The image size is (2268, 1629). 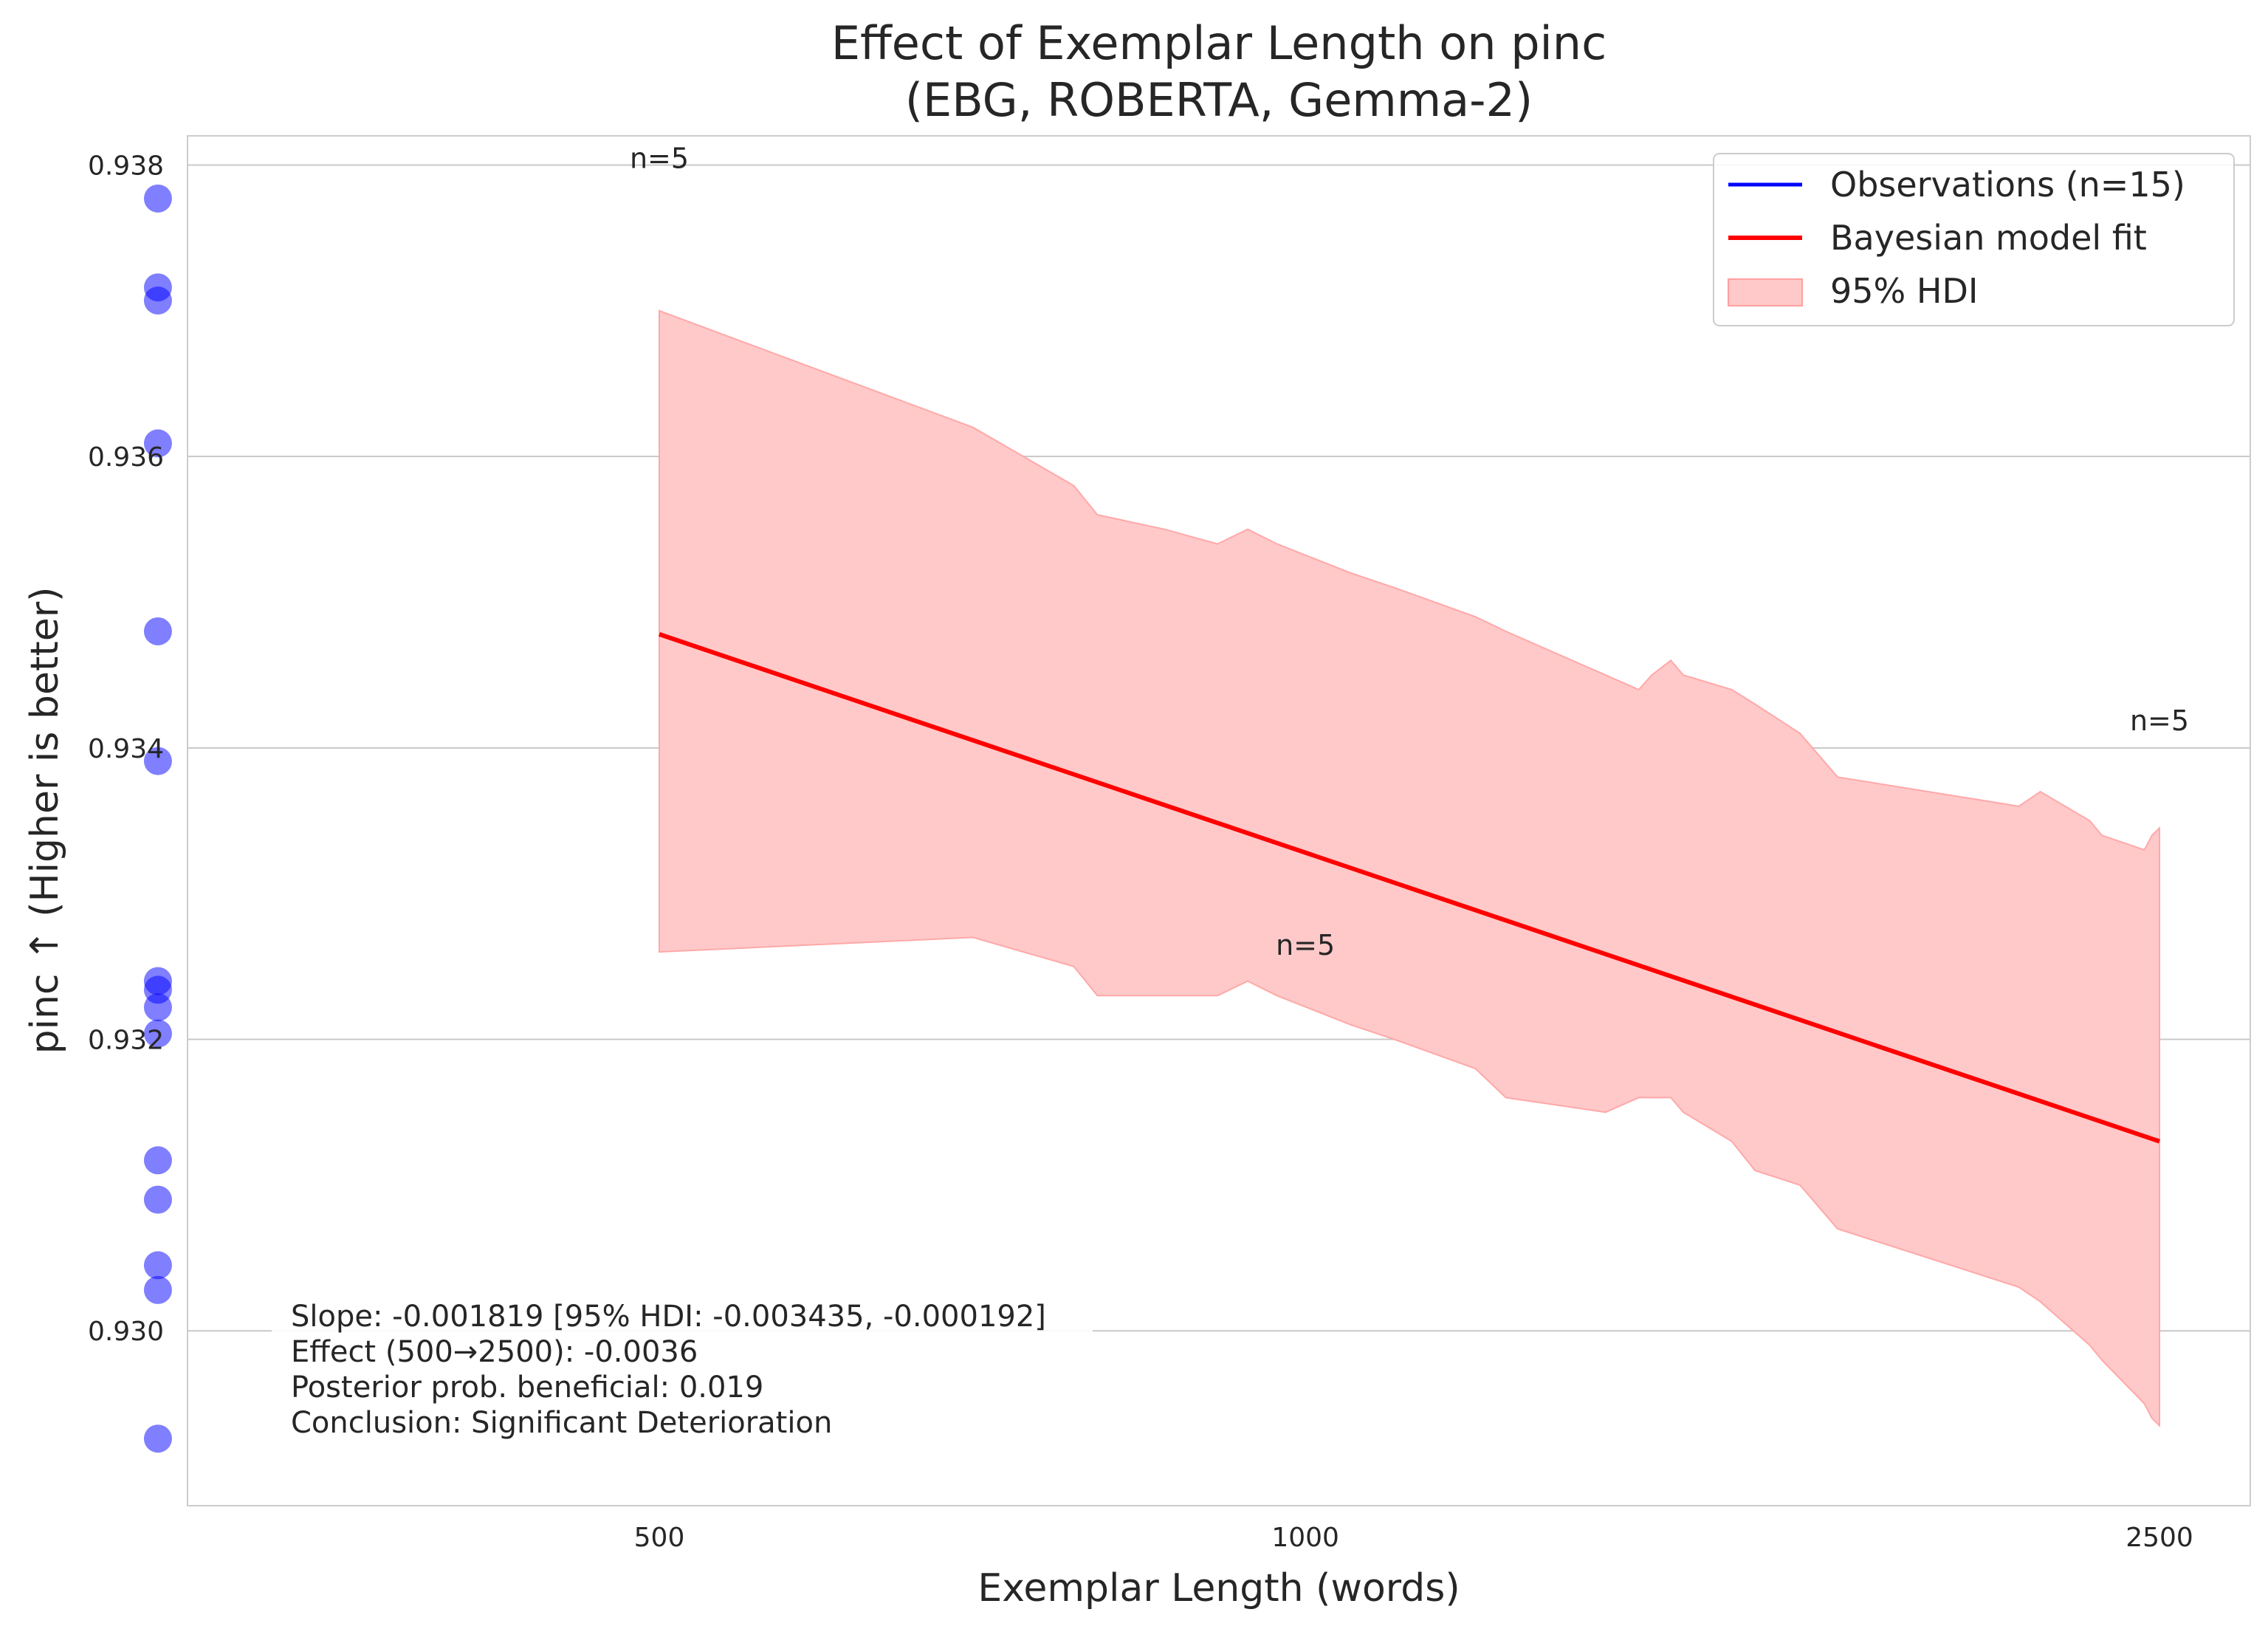 I want to click on y-tick-labels: 0.930 0.932 0.934 0.936 0.938, so click(x=126, y=749).